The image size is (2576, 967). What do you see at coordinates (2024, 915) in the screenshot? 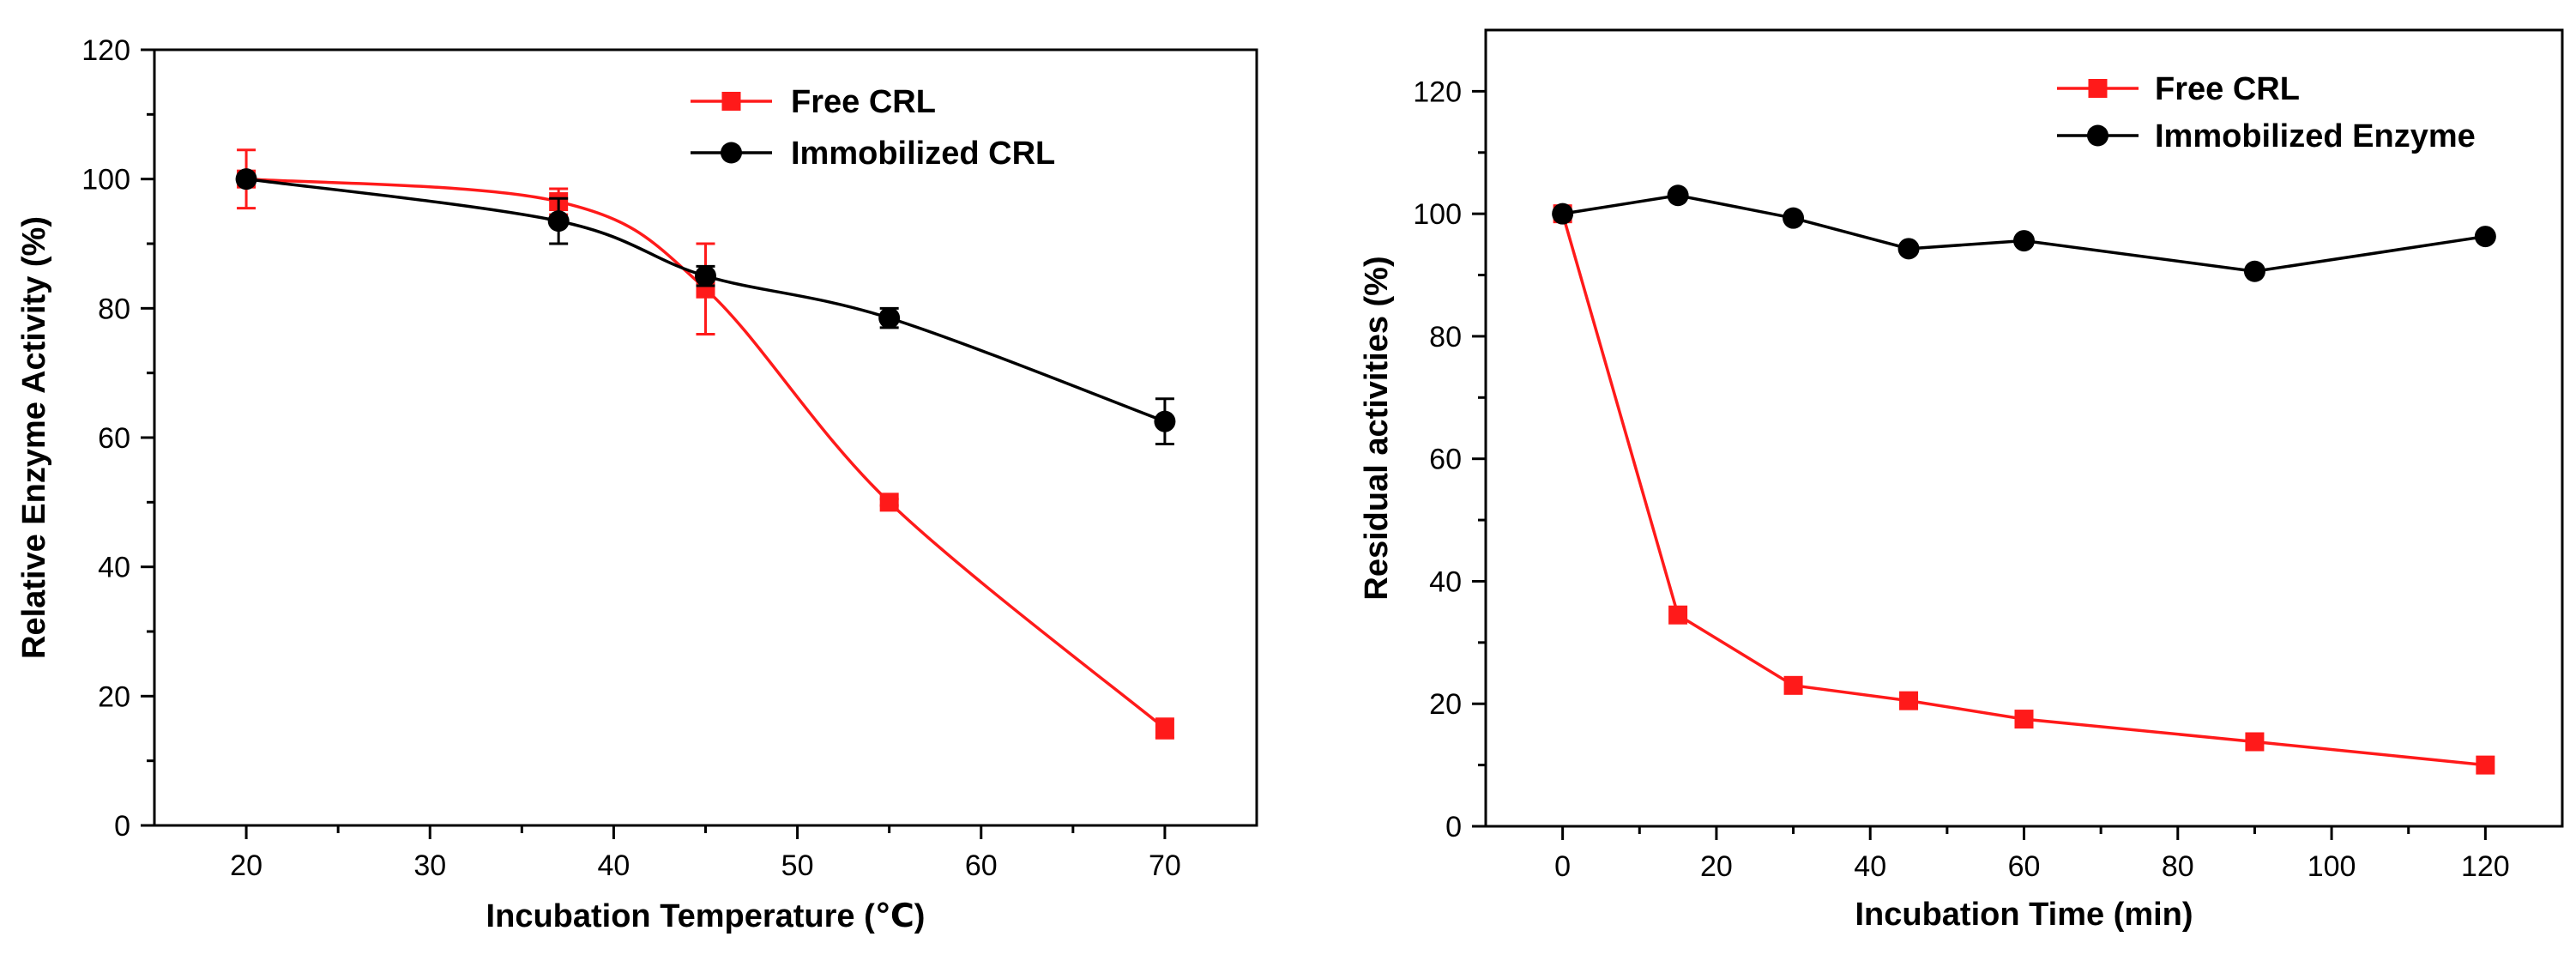
I see `x-axis-label: Incubation Time (min)` at bounding box center [2024, 915].